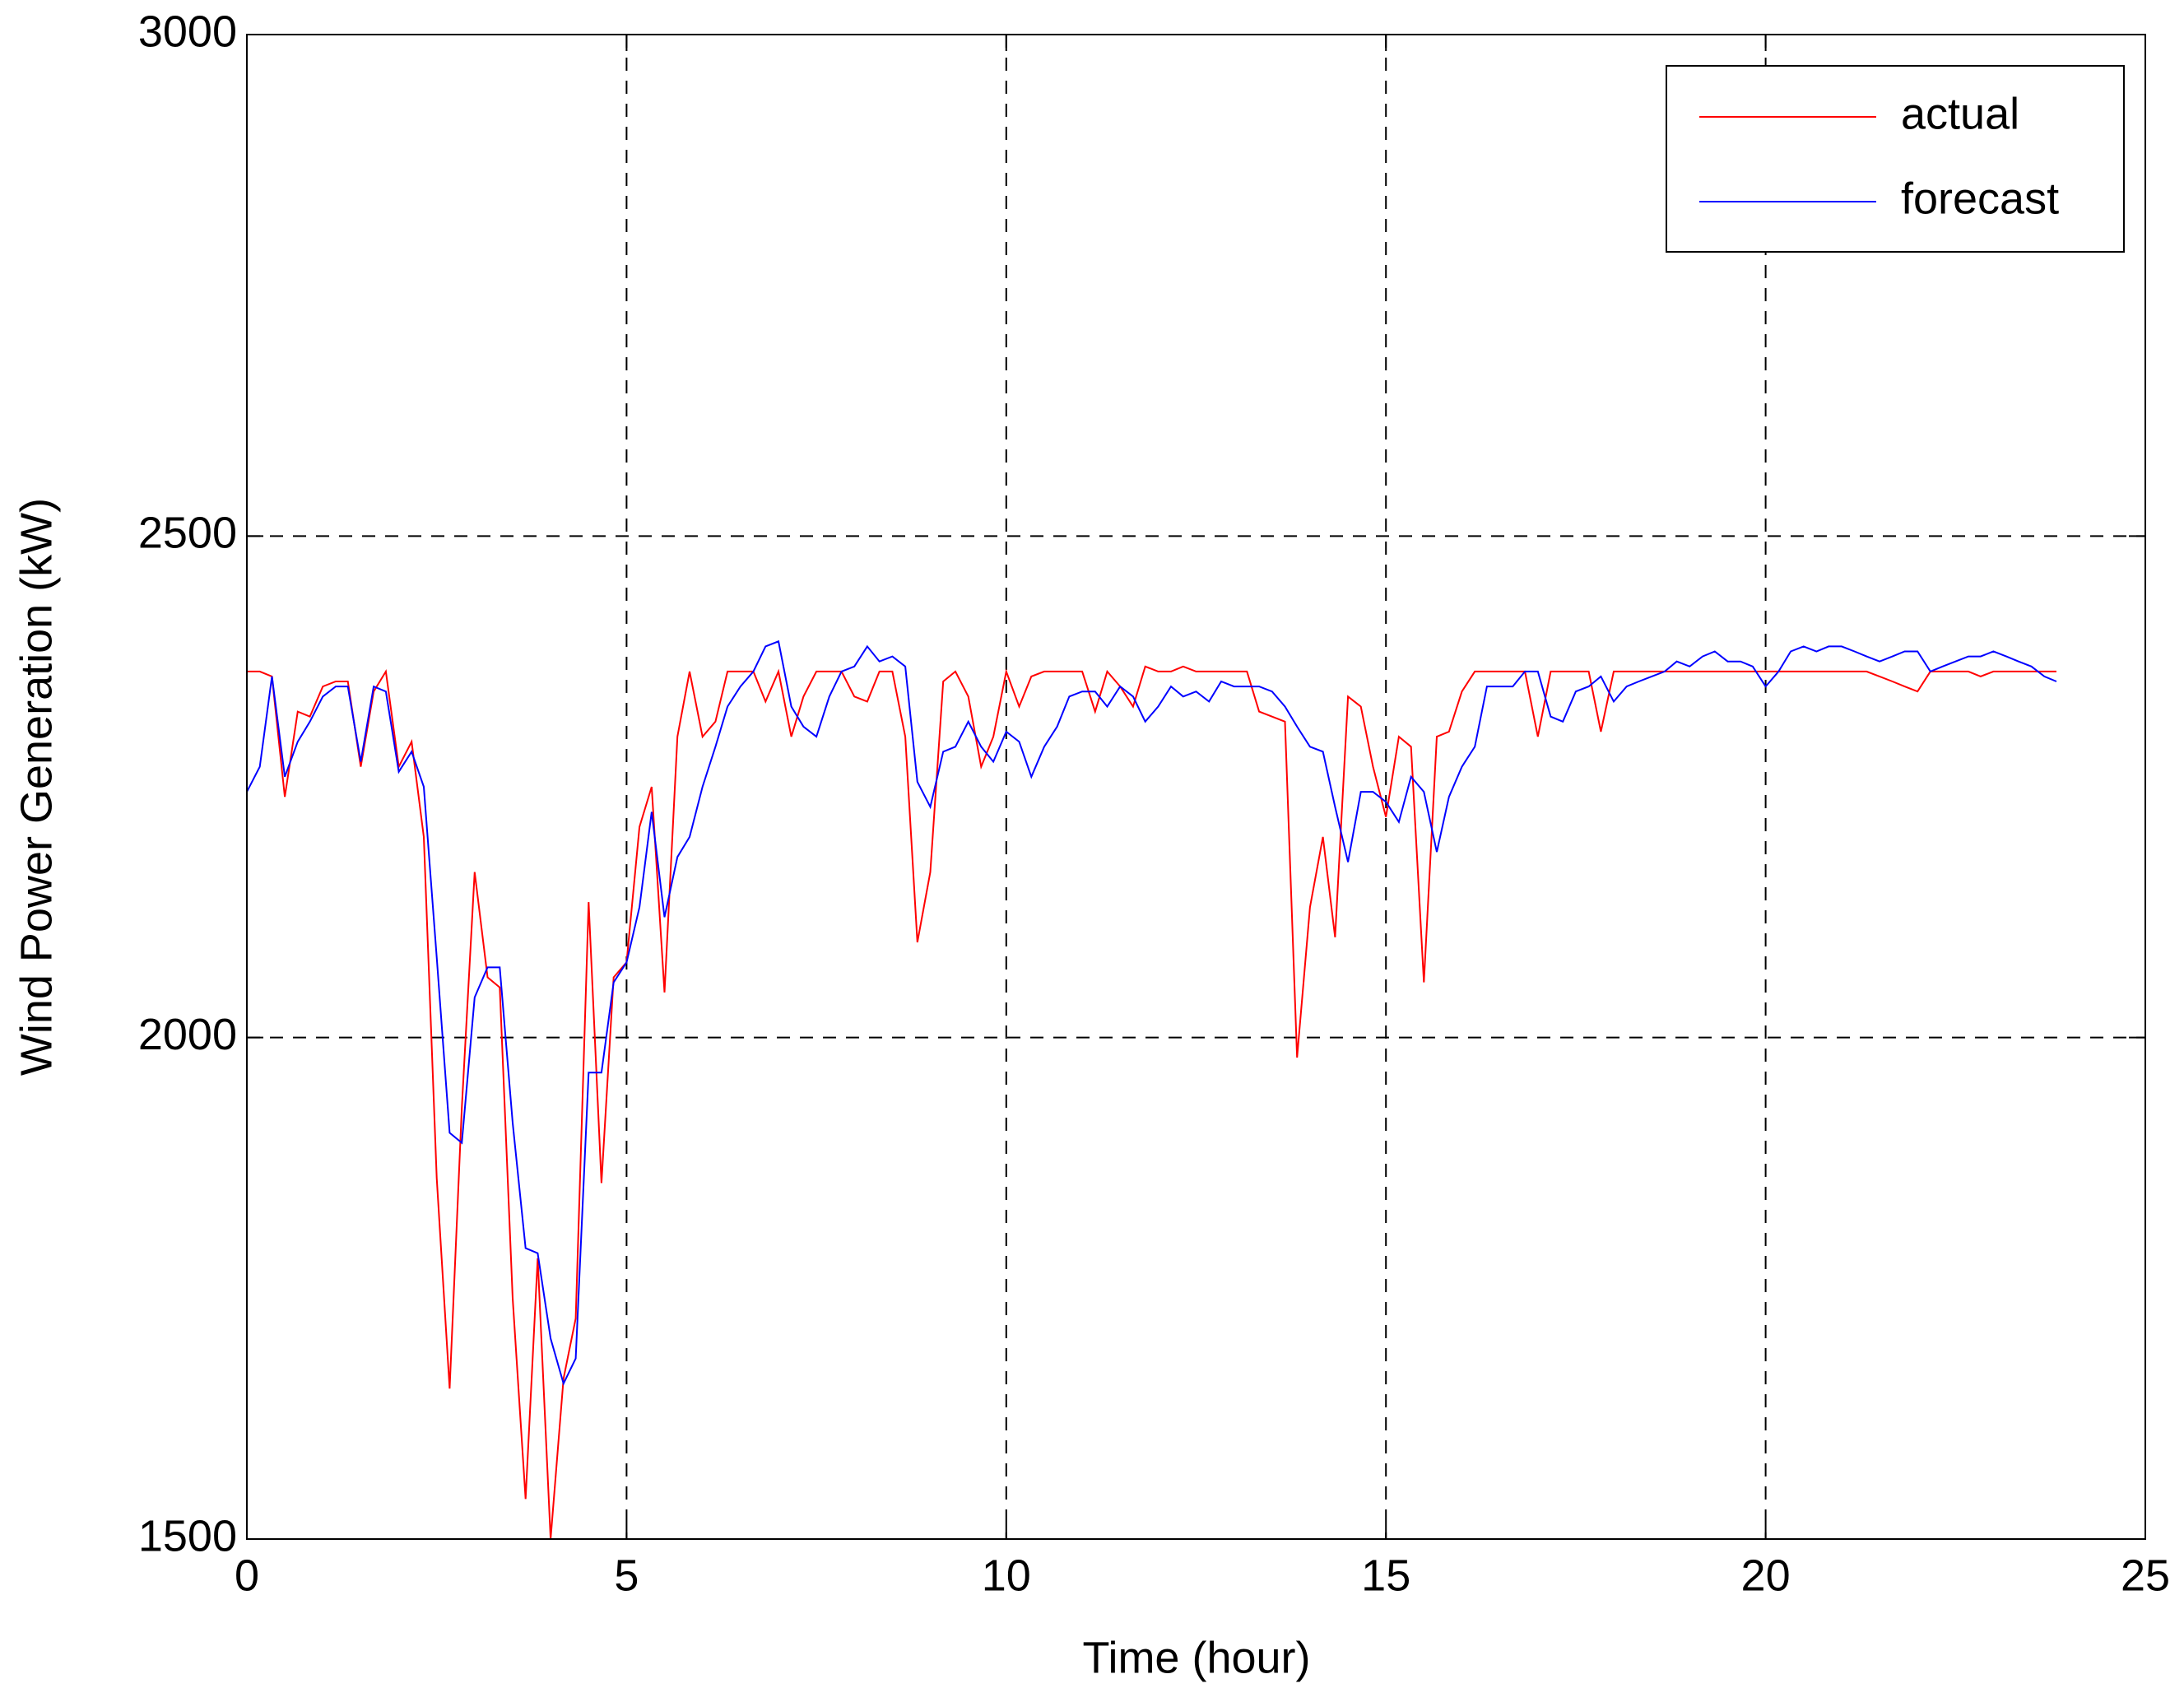 The width and height of the screenshot is (2184, 1702). Describe the element at coordinates (1960, 113) in the screenshot. I see `legend-label: actual` at that location.